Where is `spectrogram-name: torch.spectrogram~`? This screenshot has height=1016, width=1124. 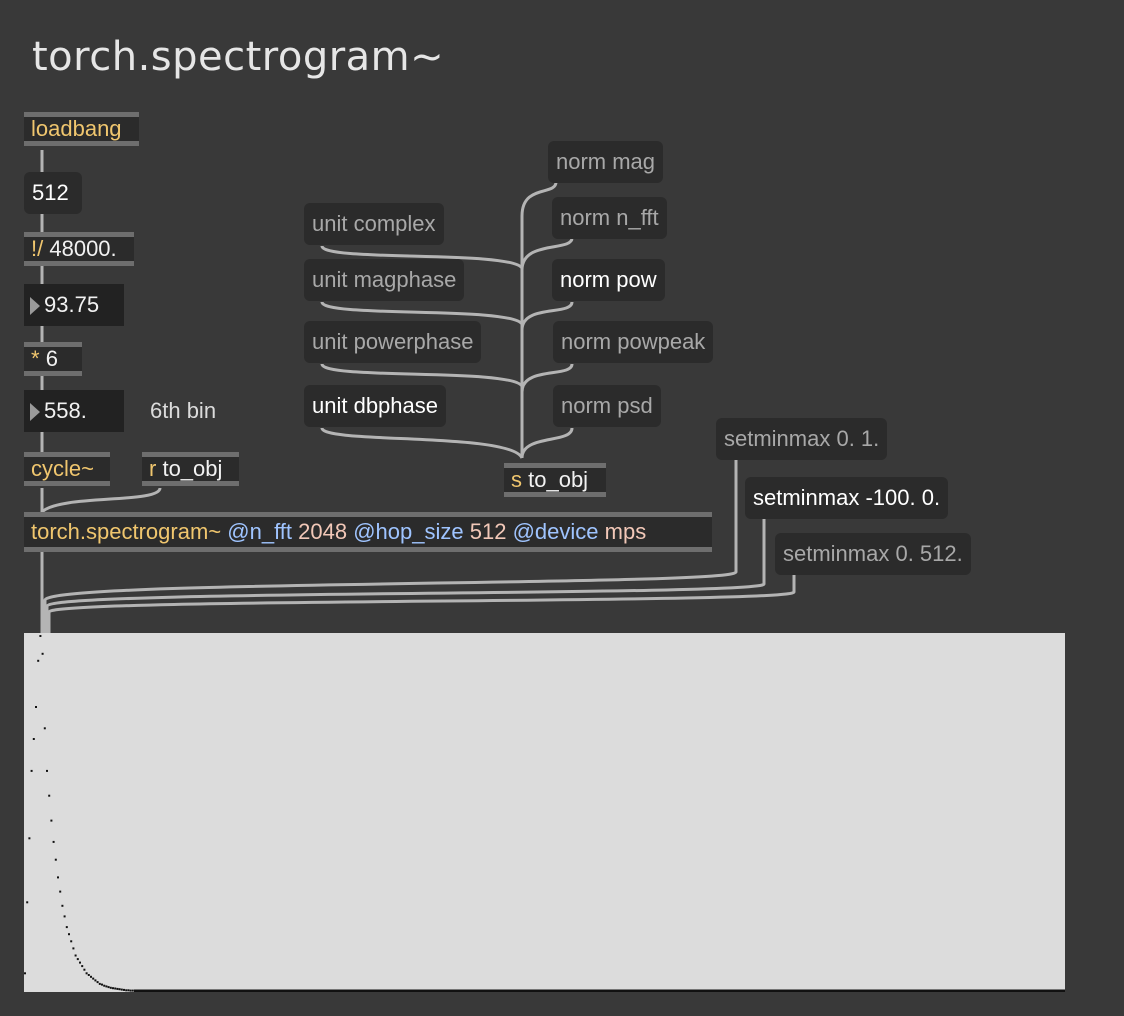
spectrogram-name: torch.spectrogram~ is located at coordinates (126, 531).